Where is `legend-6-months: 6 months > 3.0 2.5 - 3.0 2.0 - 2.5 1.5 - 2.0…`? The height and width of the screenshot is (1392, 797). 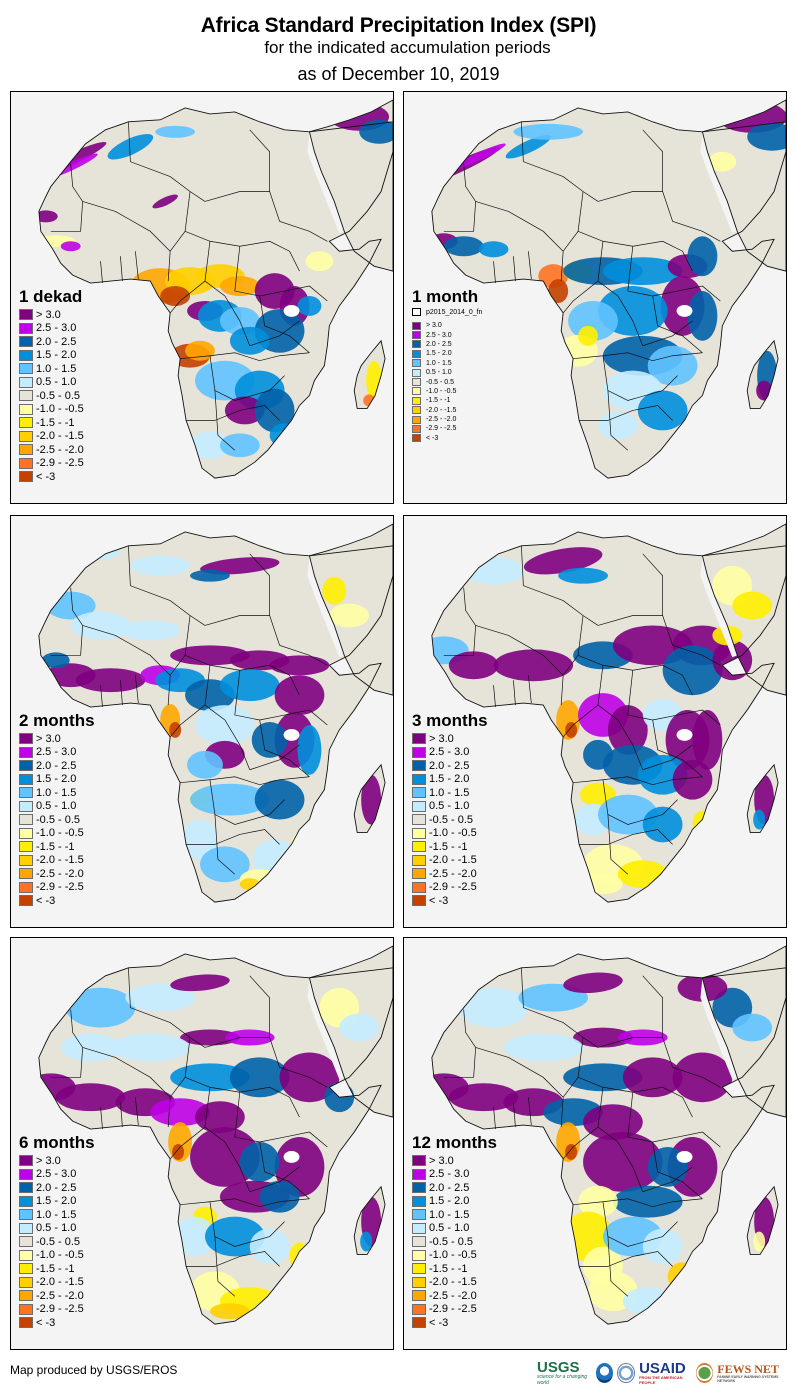
legend-6-months: 6 months > 3.0 2.5 - 3.0 2.0 - 2.5 1.5 - 2.0… is located at coordinates (57, 1232).